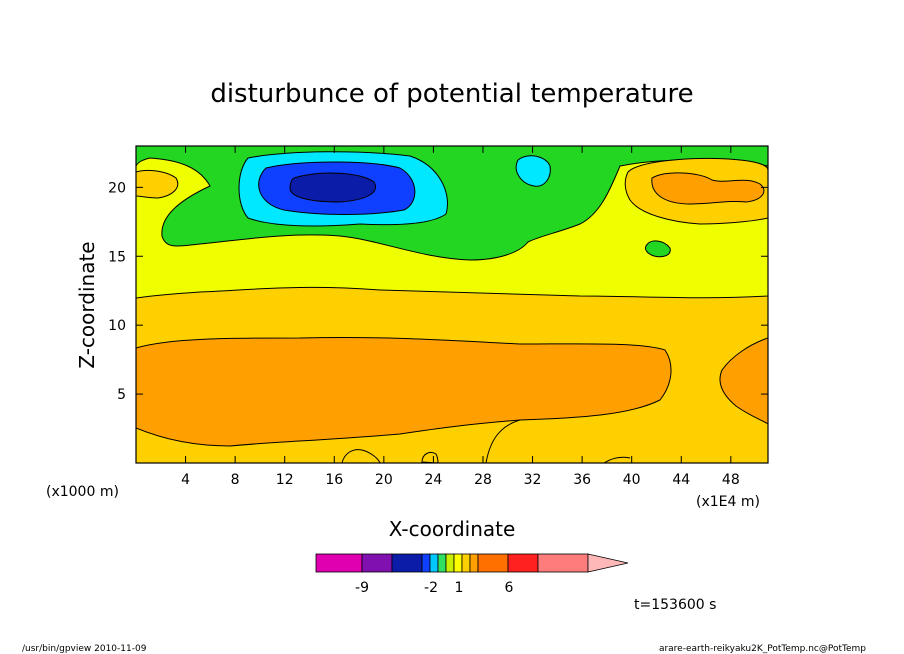 The image size is (904, 654). I want to click on contour-fill-west-gold, so click(157, 184).